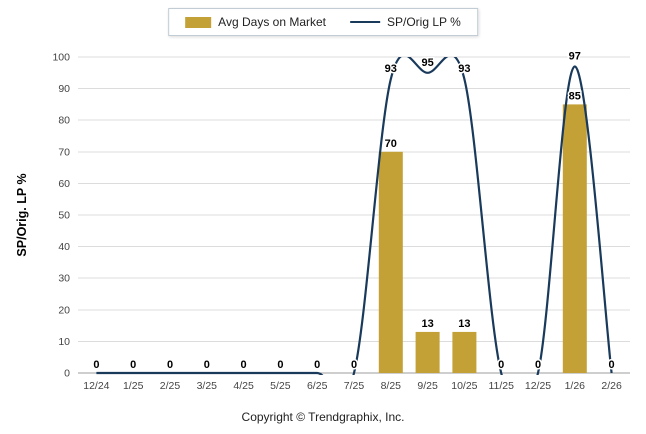  Describe the element at coordinates (427, 63) in the screenshot. I see `line-value-label: 95` at that location.